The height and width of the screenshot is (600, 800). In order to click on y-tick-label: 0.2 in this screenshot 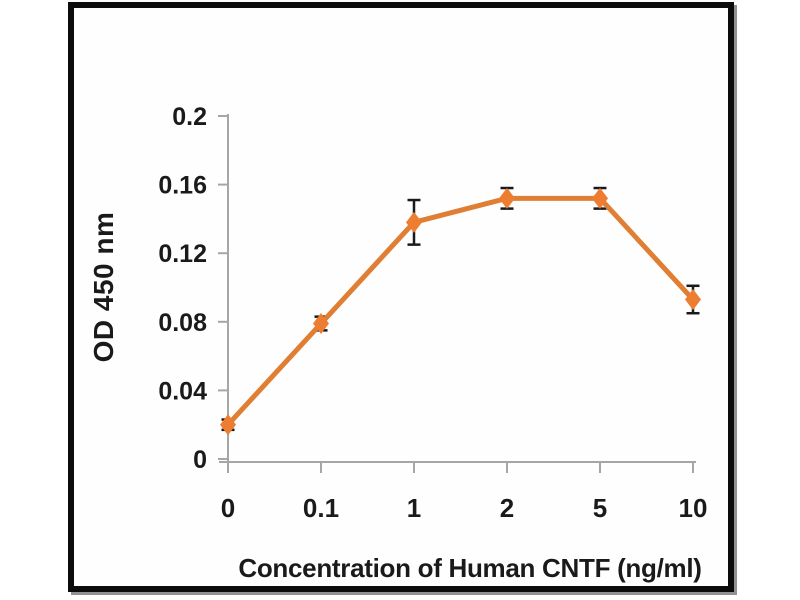, I will do `click(189, 117)`.